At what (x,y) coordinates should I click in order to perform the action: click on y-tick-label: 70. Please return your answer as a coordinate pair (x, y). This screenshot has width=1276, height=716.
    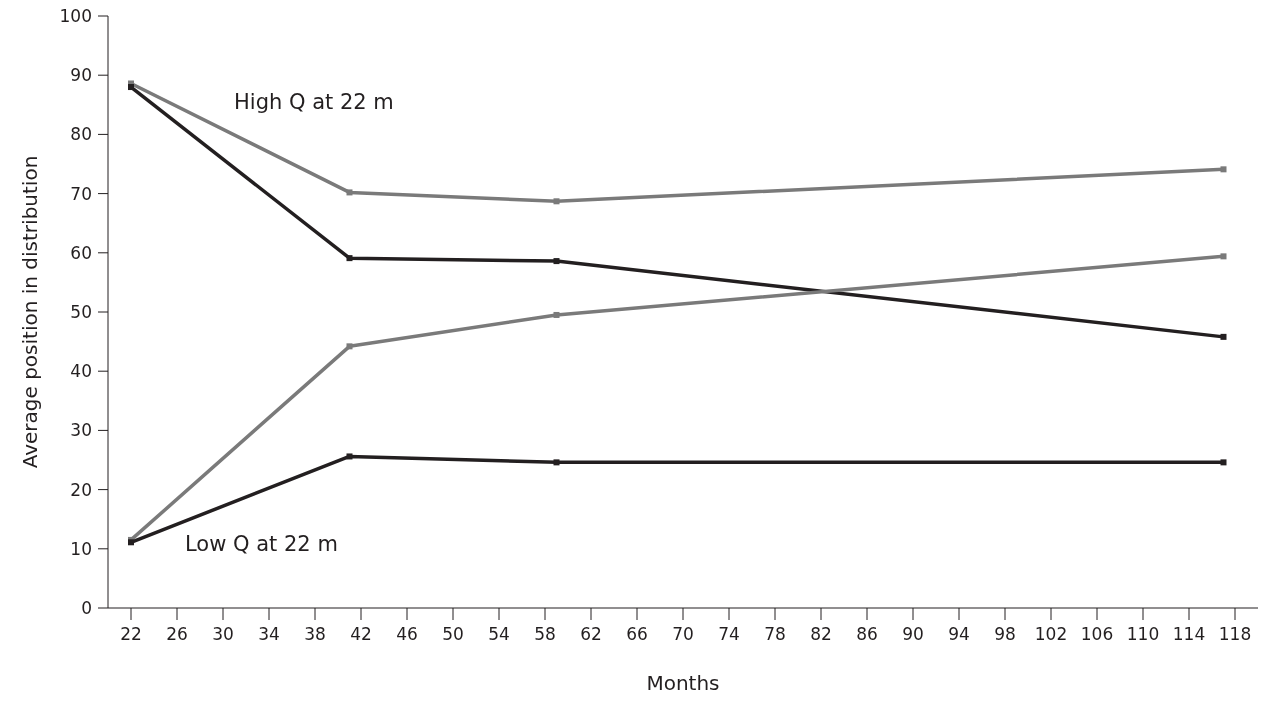
    Looking at the image, I should click on (81, 193).